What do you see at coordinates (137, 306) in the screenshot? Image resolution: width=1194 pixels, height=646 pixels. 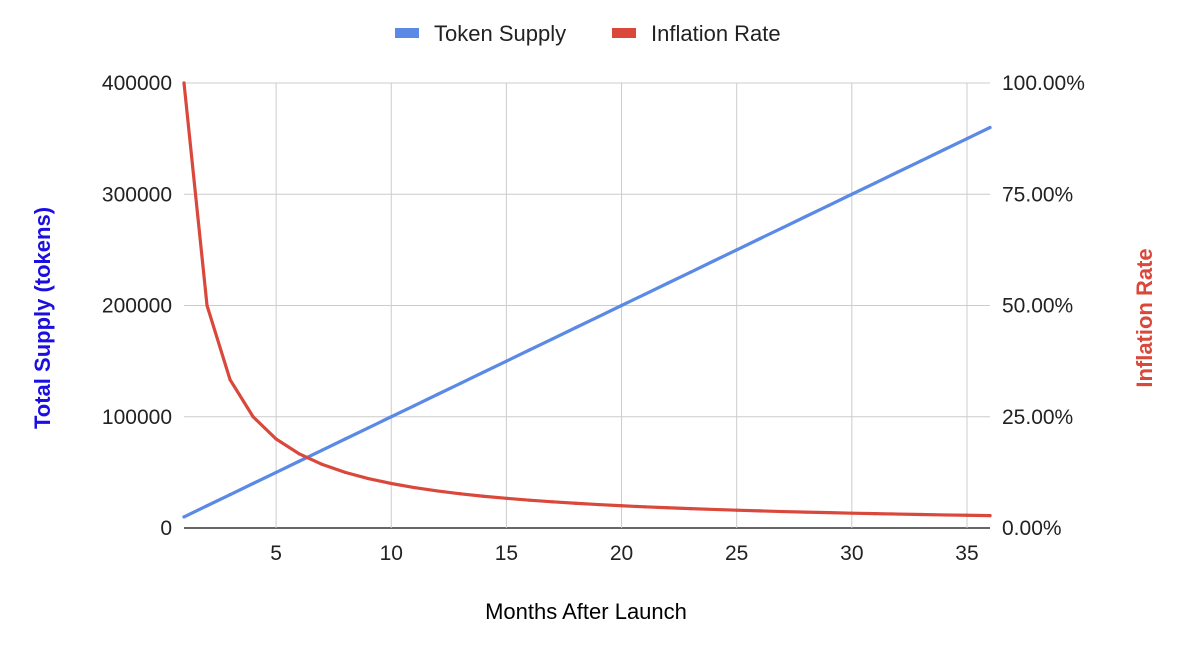 I see `y-left-tick-label: 200000` at bounding box center [137, 306].